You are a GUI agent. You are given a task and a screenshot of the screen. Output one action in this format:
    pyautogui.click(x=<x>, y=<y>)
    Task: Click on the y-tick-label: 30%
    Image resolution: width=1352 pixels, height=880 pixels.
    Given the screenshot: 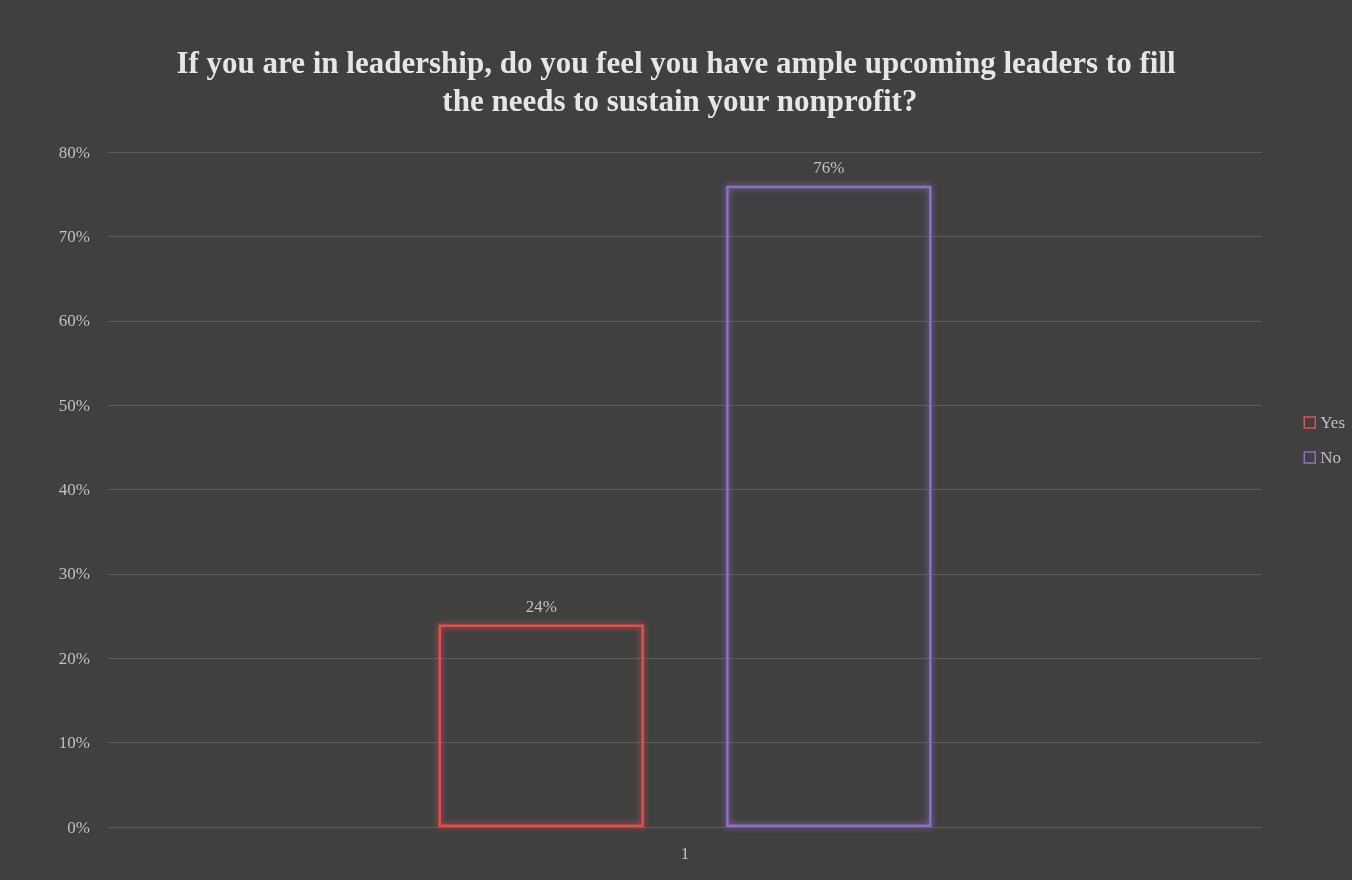 What is the action you would take?
    pyautogui.click(x=74, y=574)
    